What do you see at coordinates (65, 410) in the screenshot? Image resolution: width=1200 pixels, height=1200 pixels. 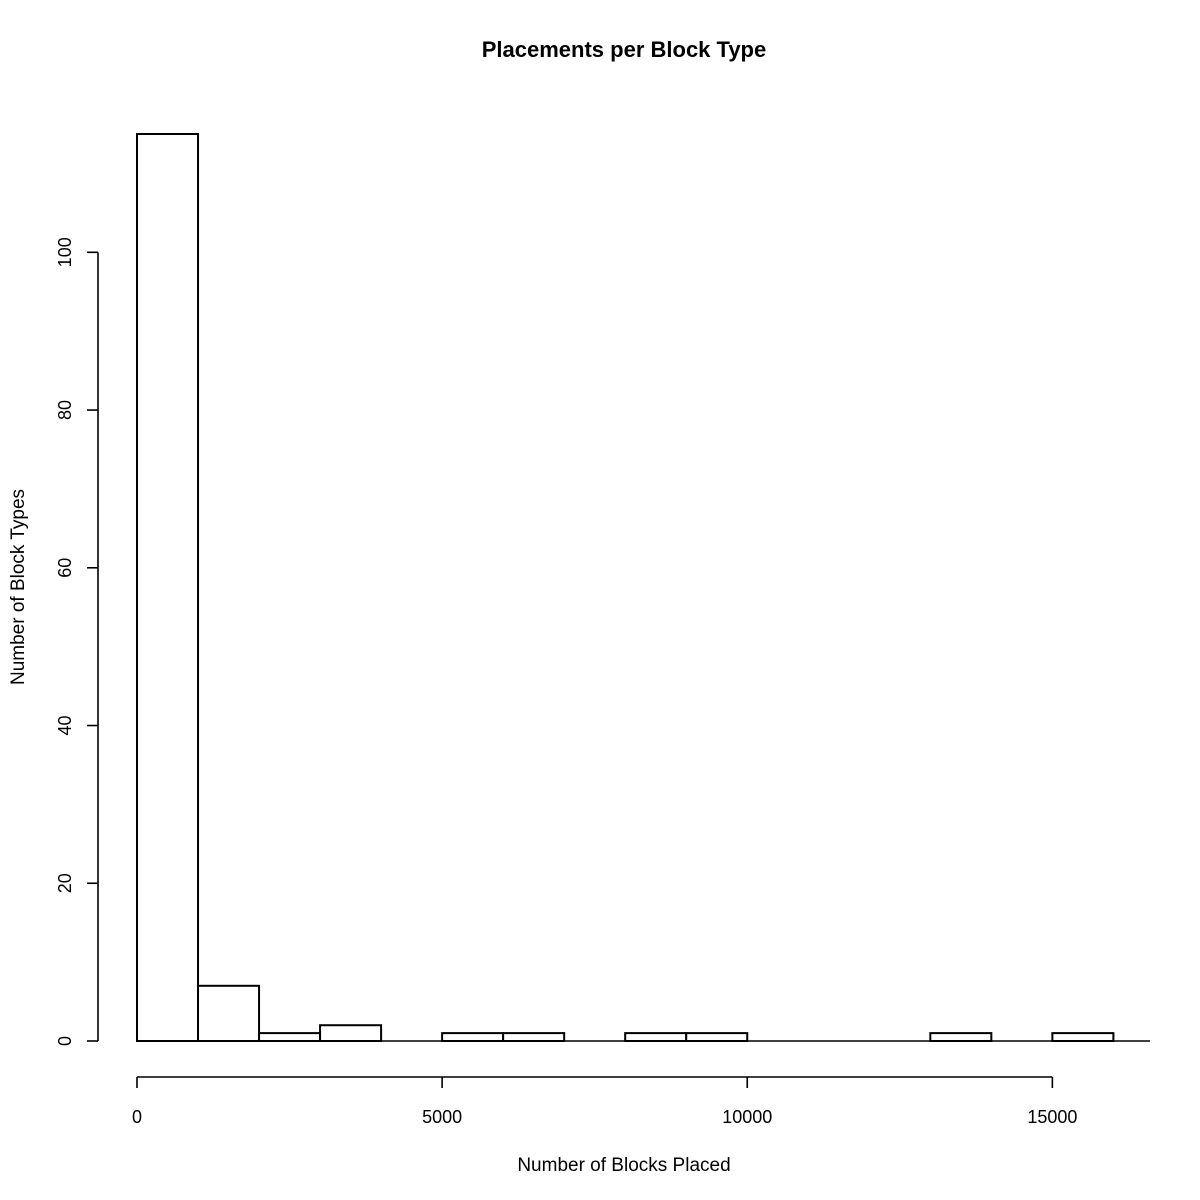 I see `y-tick-label: 80` at bounding box center [65, 410].